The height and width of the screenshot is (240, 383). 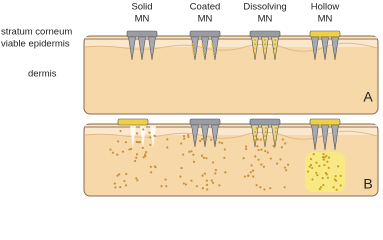 What do you see at coordinates (36, 32) in the screenshot?
I see `layer-label: stratum corneum` at bounding box center [36, 32].